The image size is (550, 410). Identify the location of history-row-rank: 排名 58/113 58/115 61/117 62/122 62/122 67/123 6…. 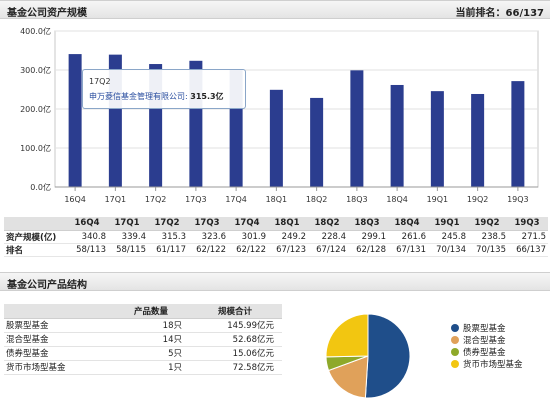
(276, 250).